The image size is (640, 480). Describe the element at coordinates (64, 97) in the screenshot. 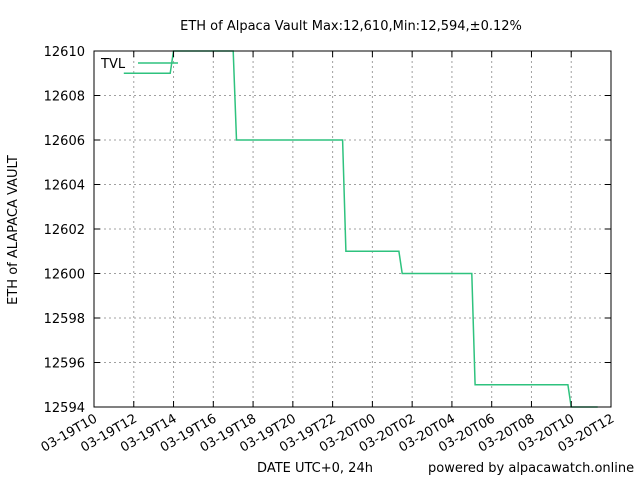

I see `y-tick-label: 12608` at that location.